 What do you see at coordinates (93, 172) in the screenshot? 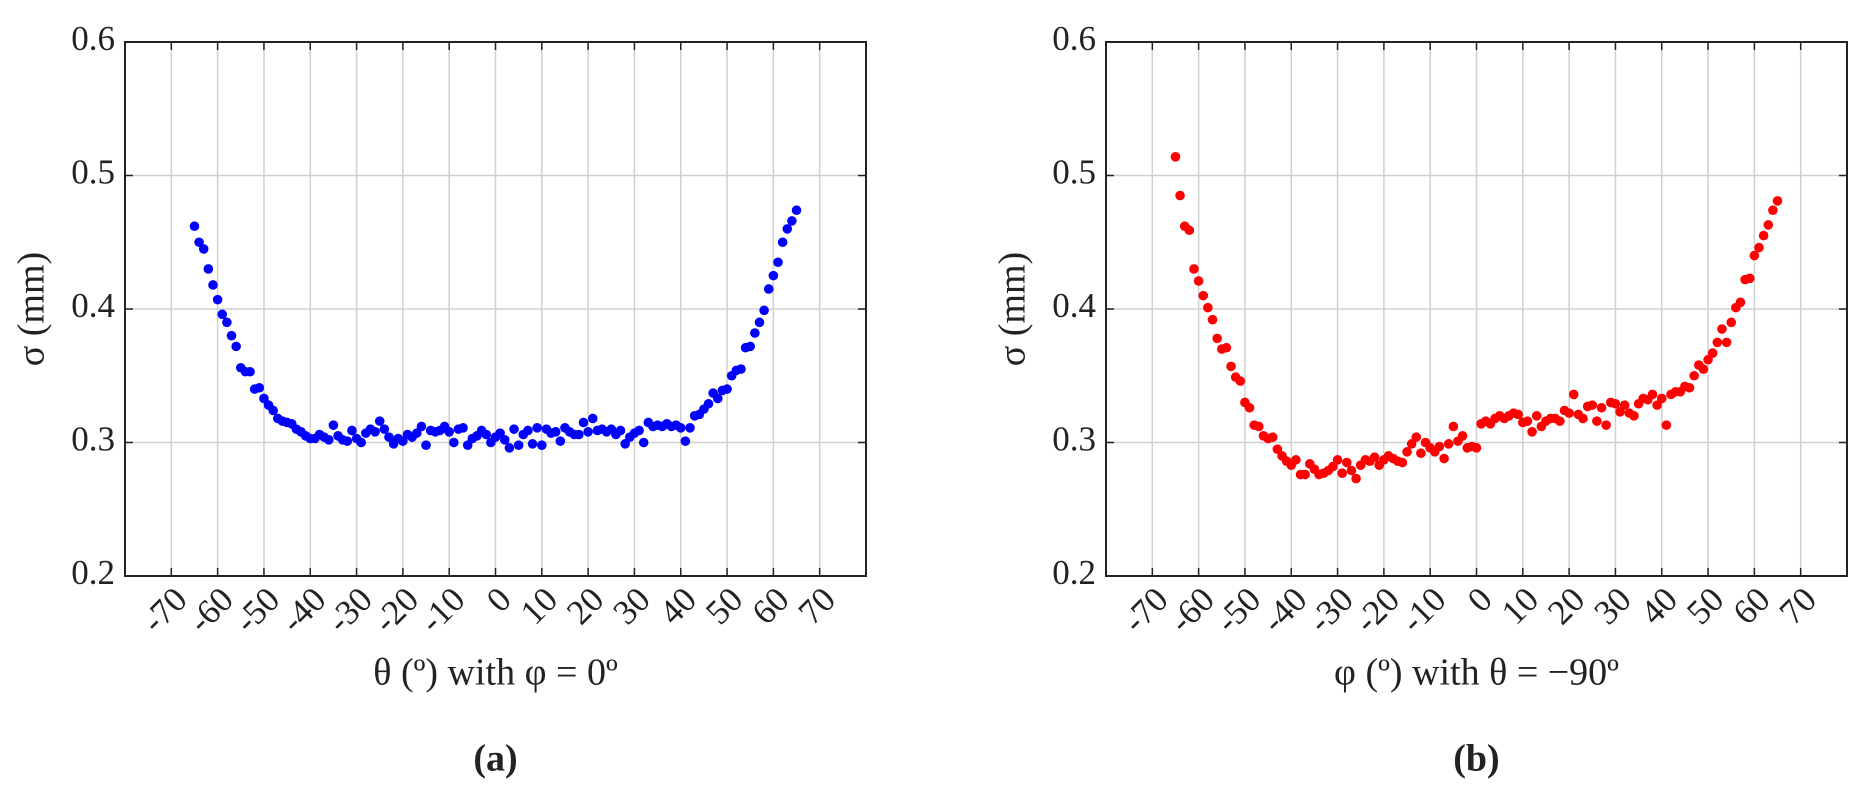
I see `y-tick-label: 0.5` at bounding box center [93, 172].